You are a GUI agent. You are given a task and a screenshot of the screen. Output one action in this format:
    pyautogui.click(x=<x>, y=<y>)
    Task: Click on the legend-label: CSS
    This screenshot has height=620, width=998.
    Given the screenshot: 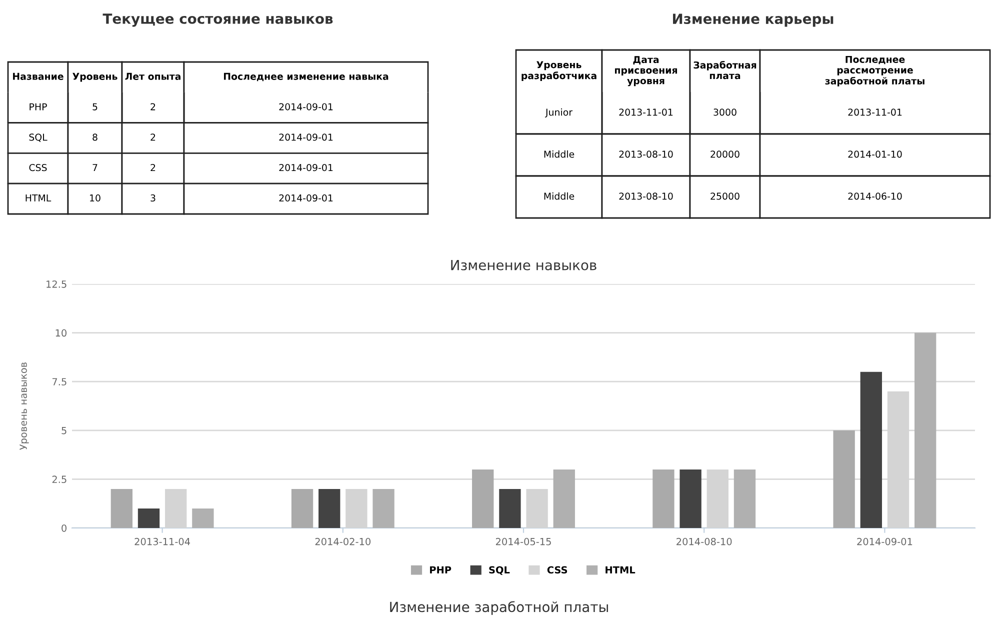 What is the action you would take?
    pyautogui.click(x=557, y=570)
    